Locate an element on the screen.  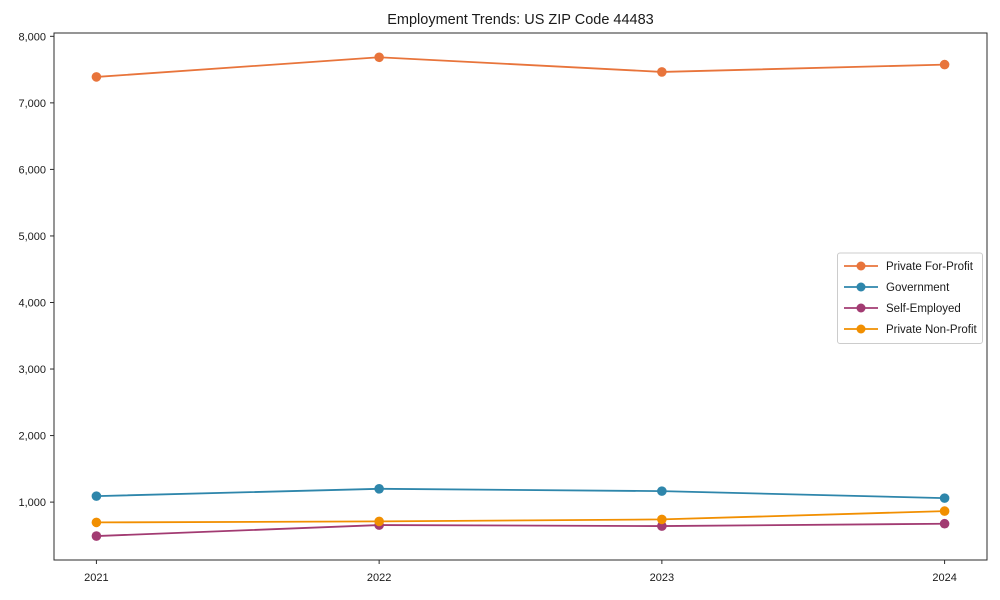
series-line-self-employed is located at coordinates (520, 529).